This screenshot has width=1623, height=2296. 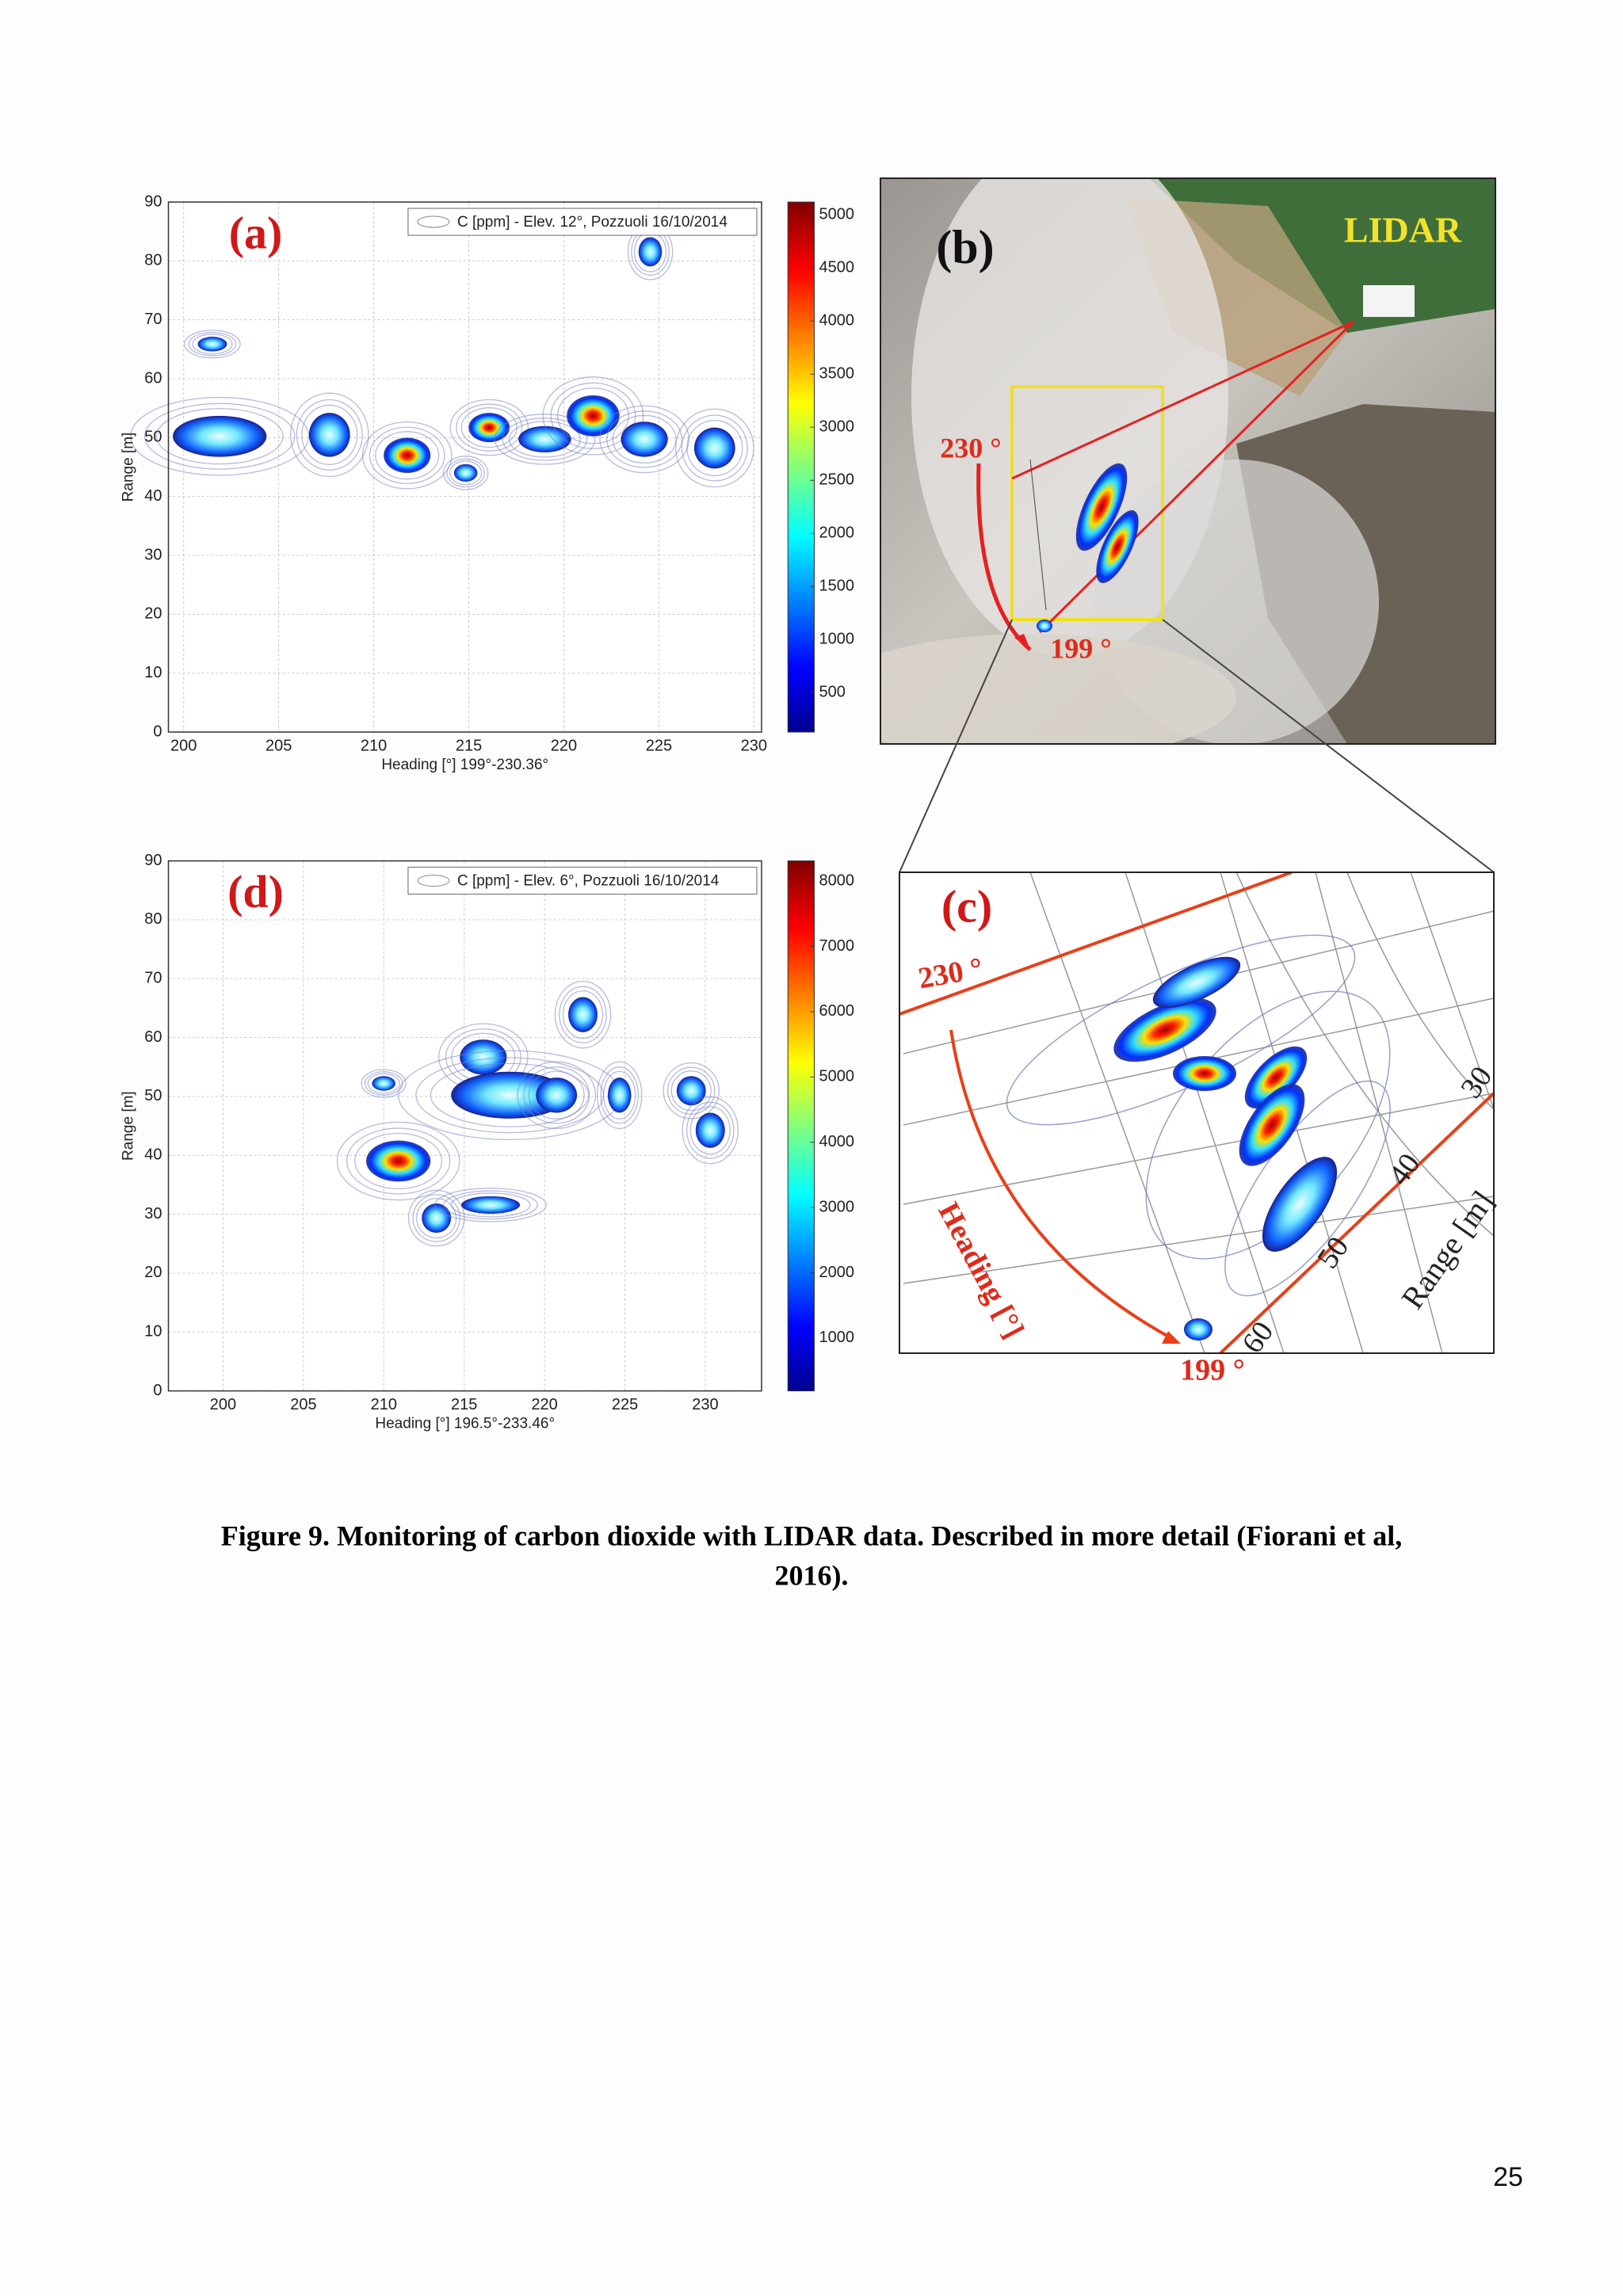 What do you see at coordinates (832, 692) in the screenshot?
I see `colorbar-tick-label: 500` at bounding box center [832, 692].